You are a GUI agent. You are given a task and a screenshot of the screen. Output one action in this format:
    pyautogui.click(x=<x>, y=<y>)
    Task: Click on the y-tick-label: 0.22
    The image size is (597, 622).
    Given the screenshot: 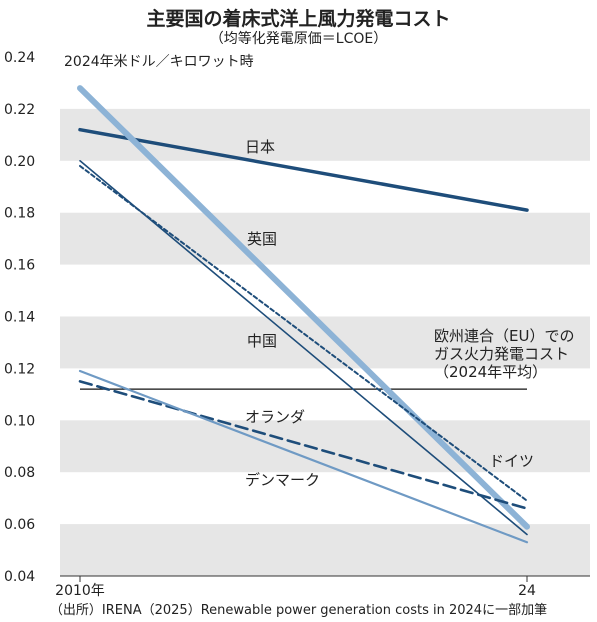 What is the action you would take?
    pyautogui.click(x=19, y=110)
    